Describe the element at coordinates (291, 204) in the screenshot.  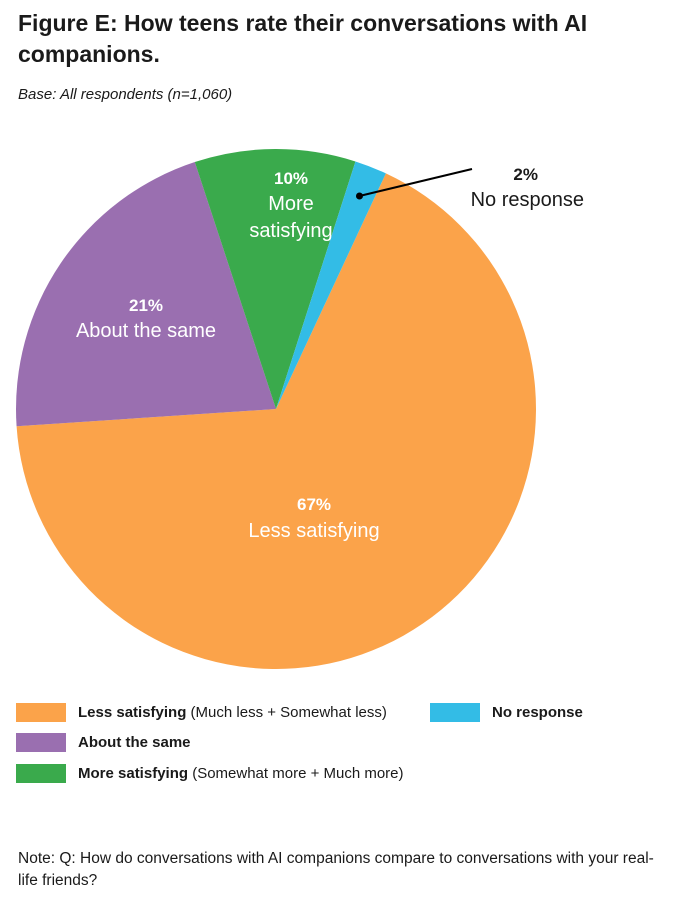
I see `data-label-more-satisfying-line1: More` at that location.